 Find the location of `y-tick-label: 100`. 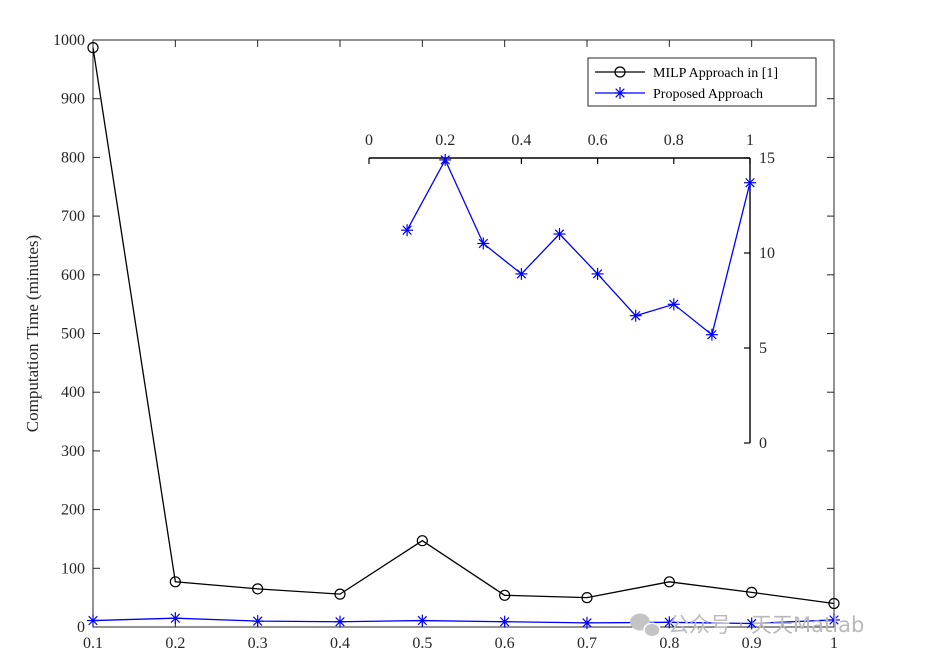

y-tick-label: 100 is located at coordinates (73, 568).